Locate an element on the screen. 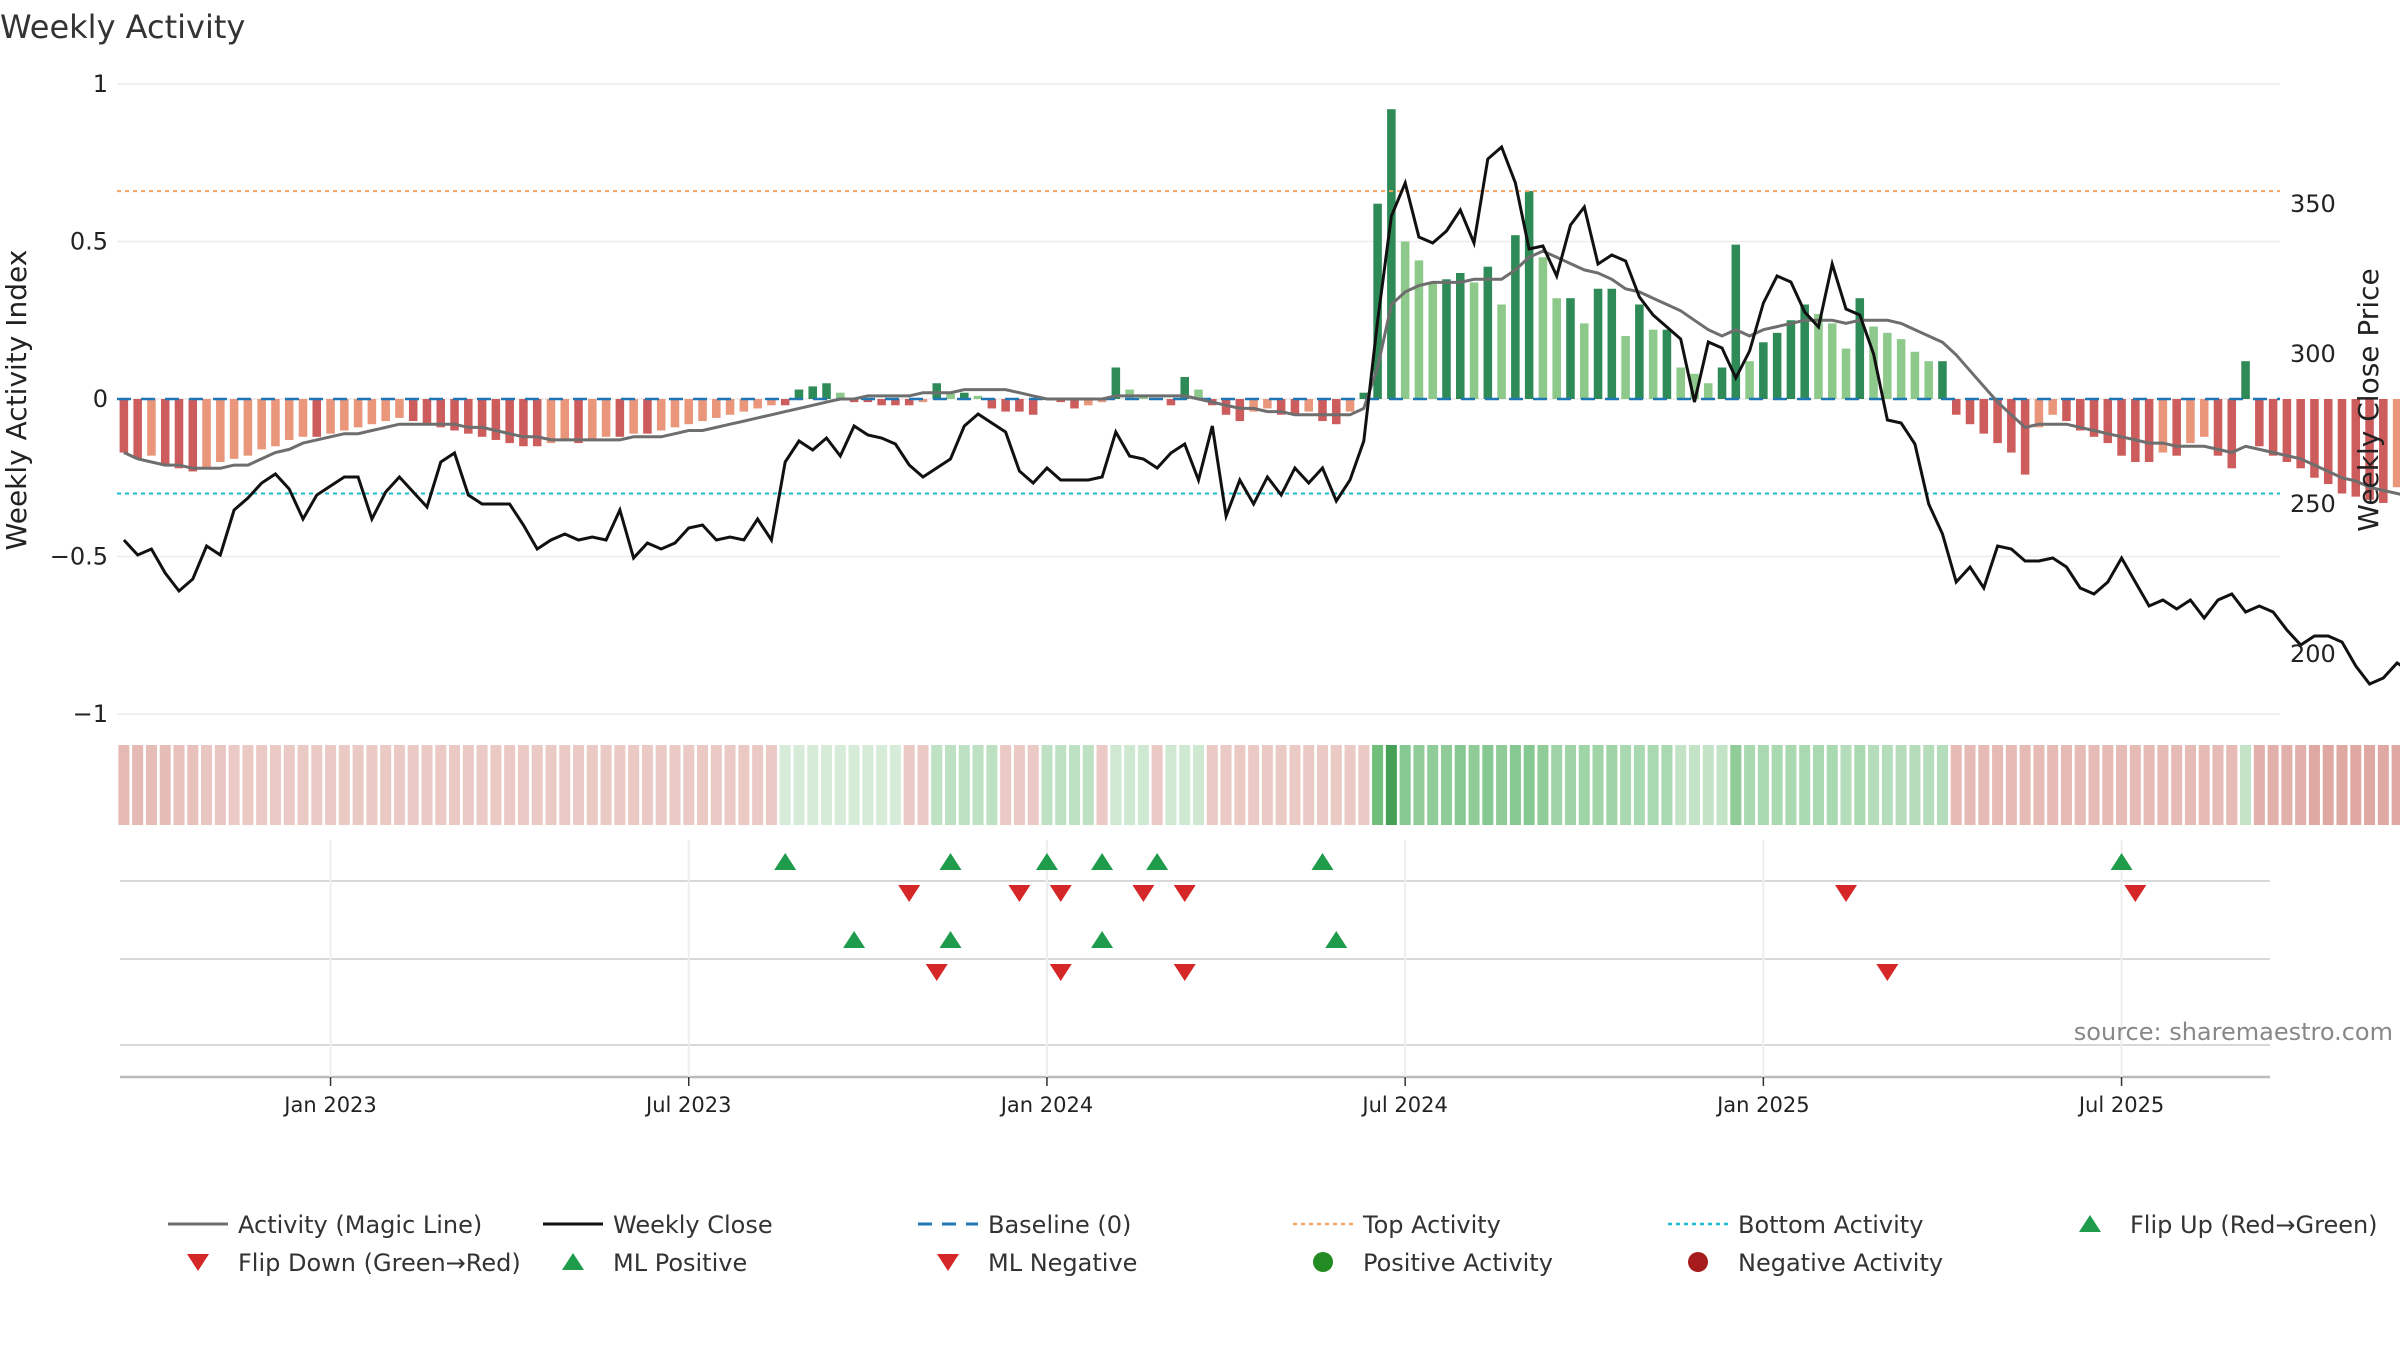 This screenshot has width=2400, height=1350. x-tick-label: Jan 2025 is located at coordinates (1762, 1105).